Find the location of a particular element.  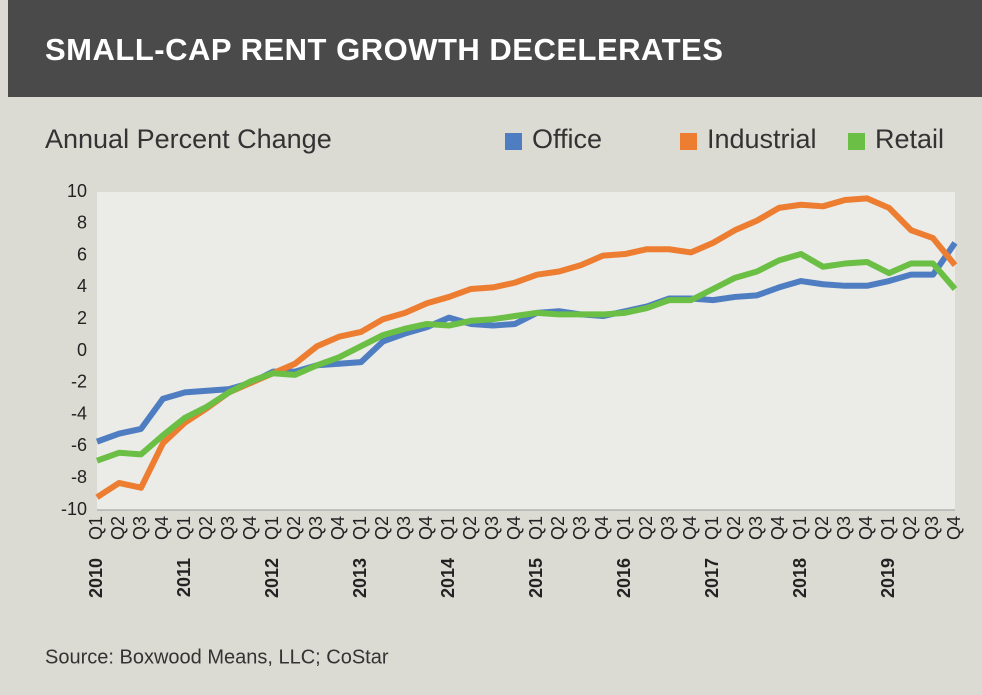

source: Source: Boxwood Means, LLC; CoStar is located at coordinates (217, 657).